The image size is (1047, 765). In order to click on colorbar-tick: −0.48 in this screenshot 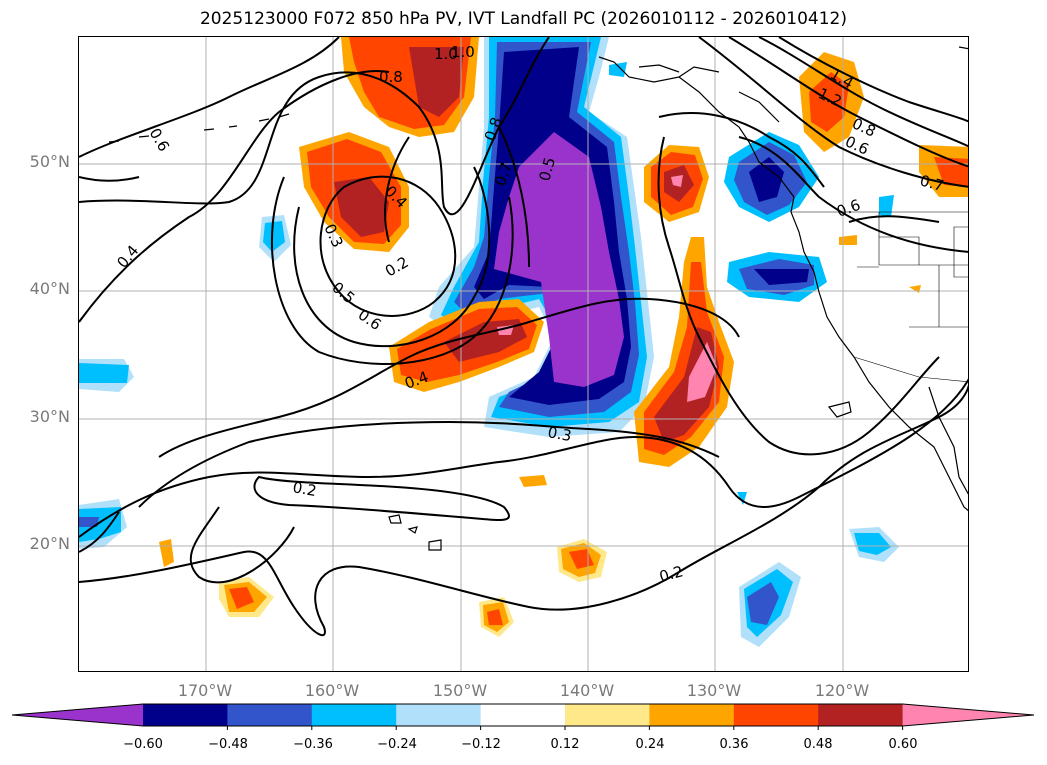, I will do `click(228, 744)`.